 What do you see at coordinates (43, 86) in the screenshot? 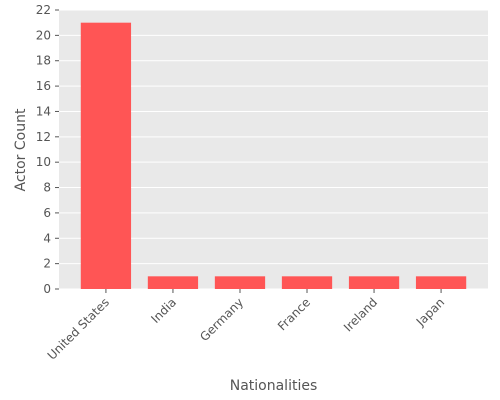
I see `y-tick-label: 16` at bounding box center [43, 86].